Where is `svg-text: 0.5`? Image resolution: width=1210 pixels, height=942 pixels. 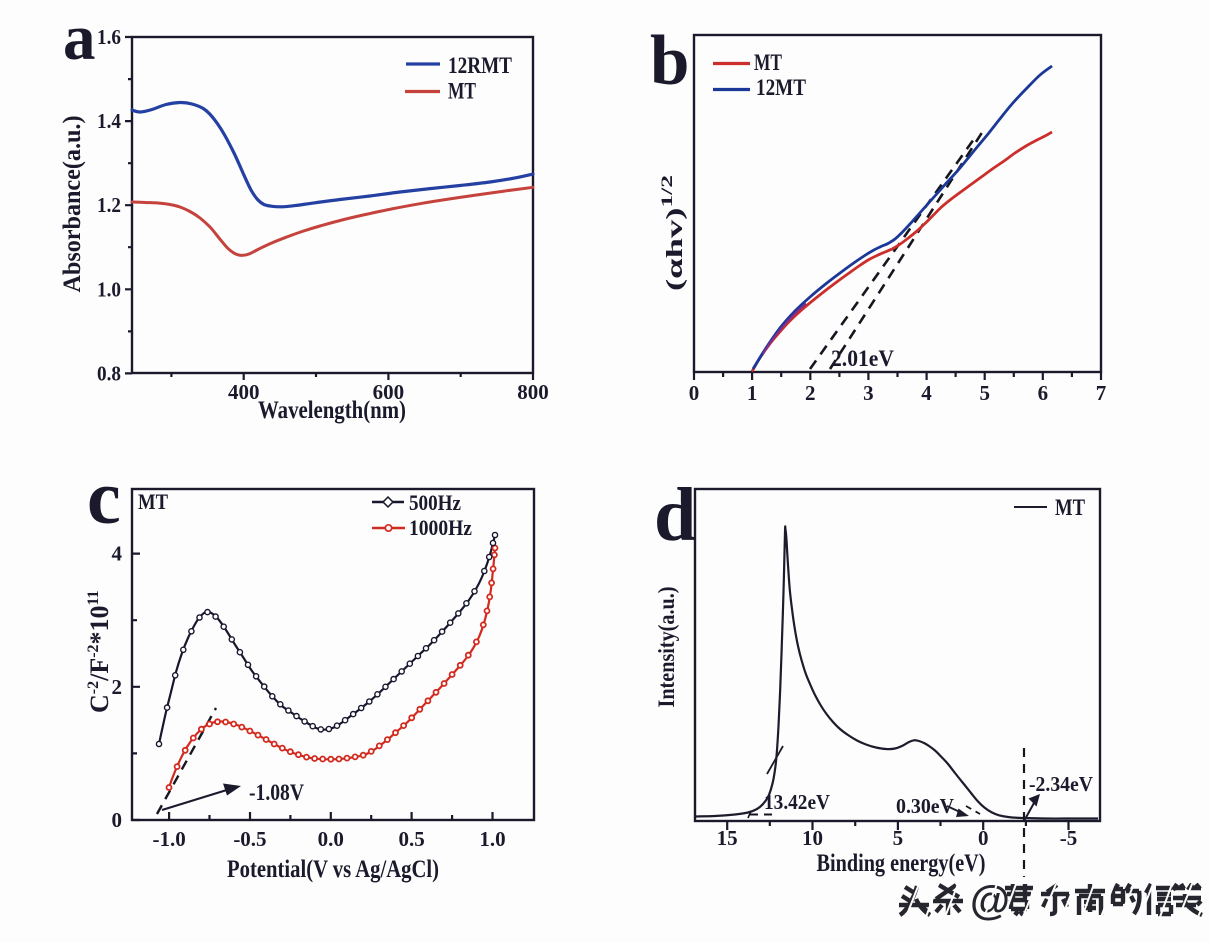 svg-text: 0.5 is located at coordinates (412, 839).